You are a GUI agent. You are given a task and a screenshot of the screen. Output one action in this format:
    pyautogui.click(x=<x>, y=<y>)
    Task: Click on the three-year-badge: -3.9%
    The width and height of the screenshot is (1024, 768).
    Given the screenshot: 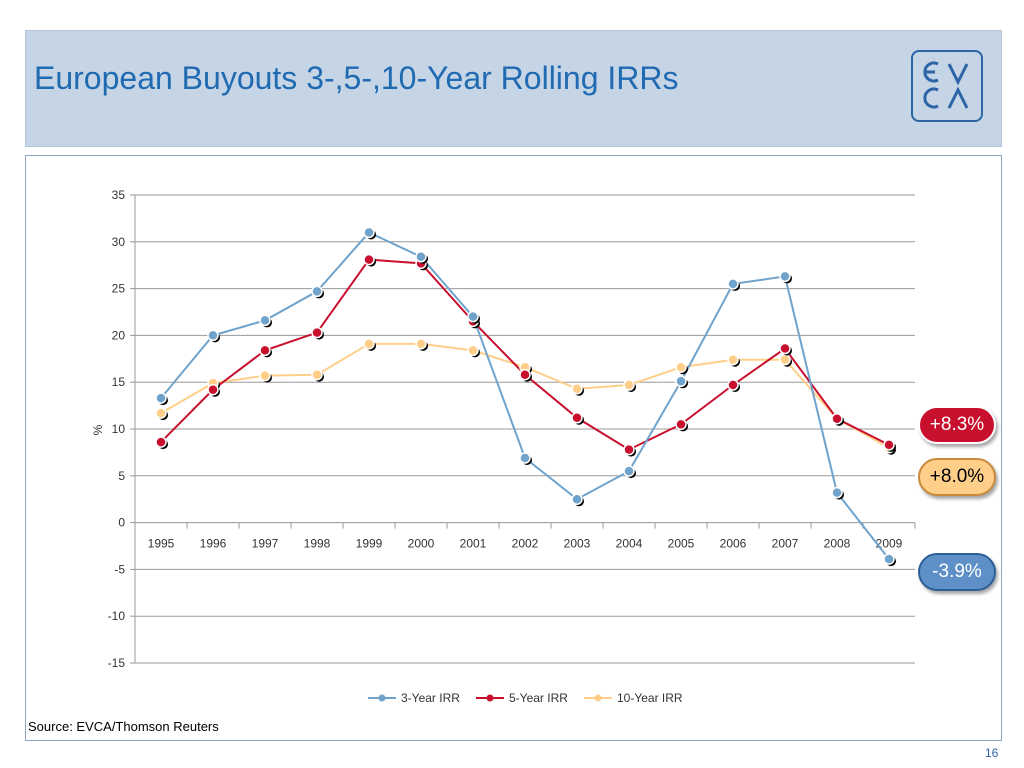 What is the action you would take?
    pyautogui.click(x=957, y=572)
    